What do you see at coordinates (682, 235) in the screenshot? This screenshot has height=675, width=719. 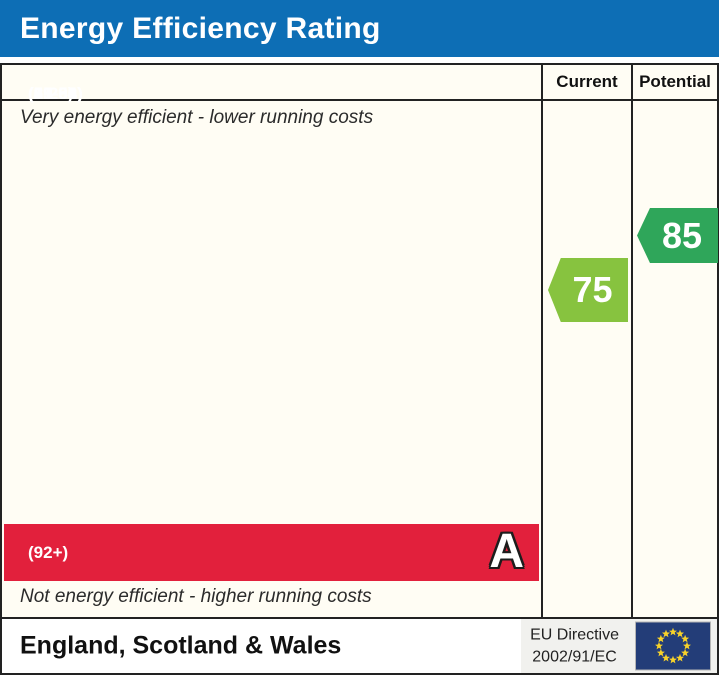 I see `potential-rating-value: 85` at bounding box center [682, 235].